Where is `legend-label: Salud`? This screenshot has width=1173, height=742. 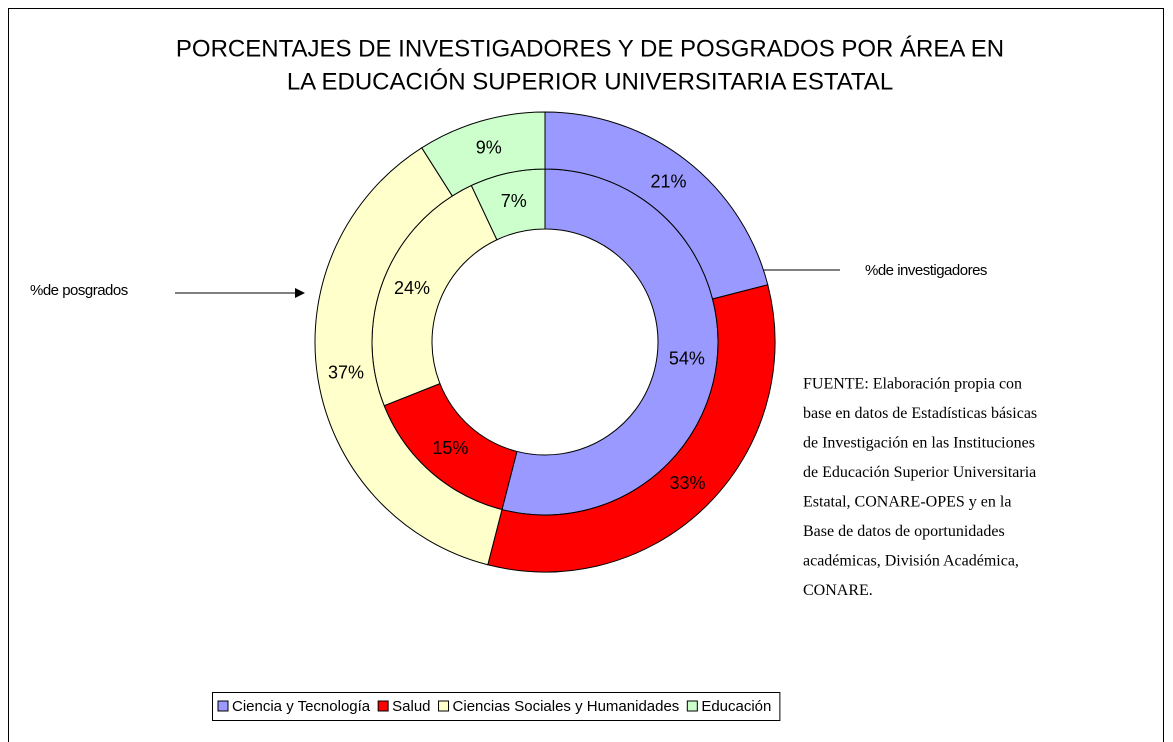 legend-label: Salud is located at coordinates (411, 706).